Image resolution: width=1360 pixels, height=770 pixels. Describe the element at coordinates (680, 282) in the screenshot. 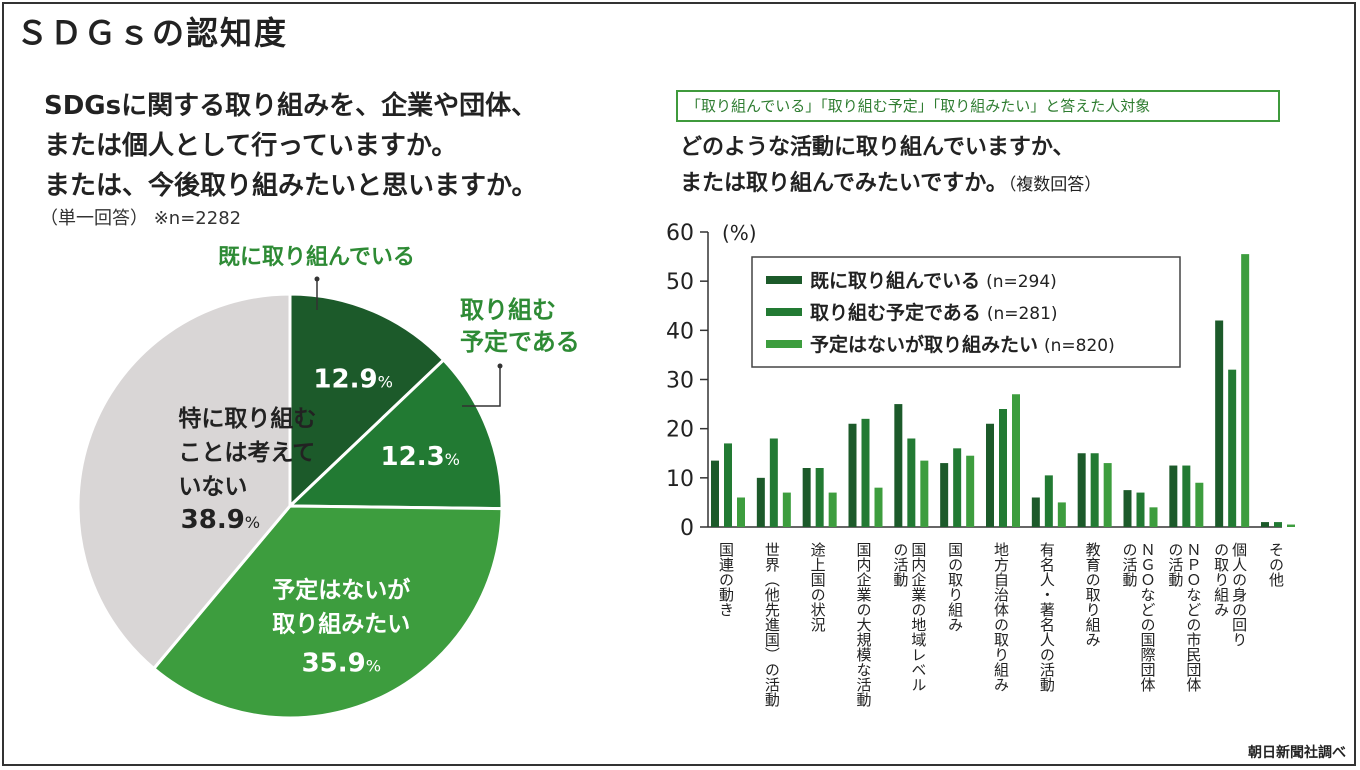

I see `y-tick-label: 50` at that location.